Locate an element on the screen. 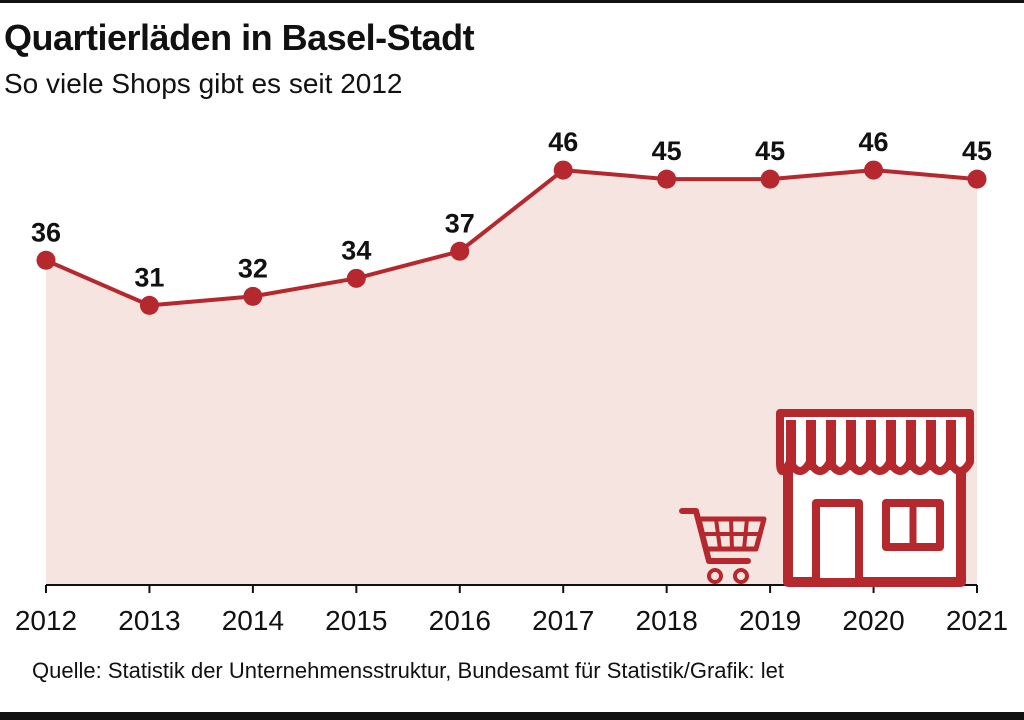 This screenshot has height=720, width=1024. x-tick-label: 2017 is located at coordinates (563, 620).